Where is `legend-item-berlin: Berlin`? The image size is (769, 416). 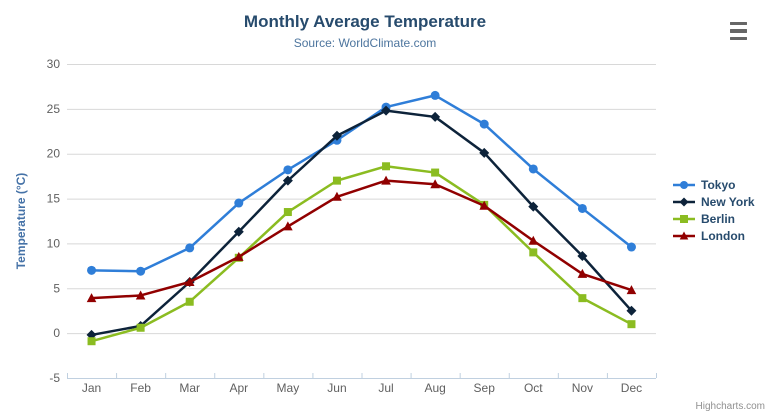 legend-item-berlin: Berlin is located at coordinates (713, 218).